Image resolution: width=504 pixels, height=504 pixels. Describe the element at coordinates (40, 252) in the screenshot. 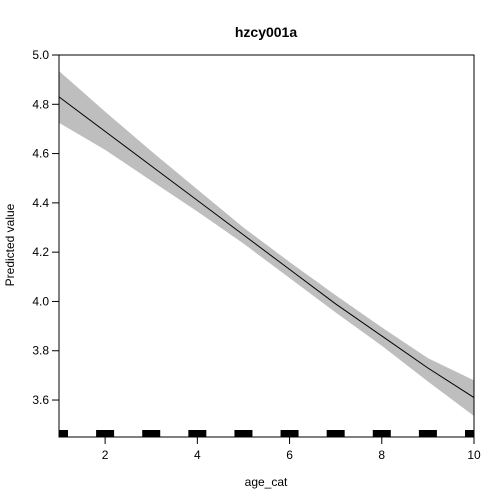

I see `y-tick-label: 4.2` at that location.